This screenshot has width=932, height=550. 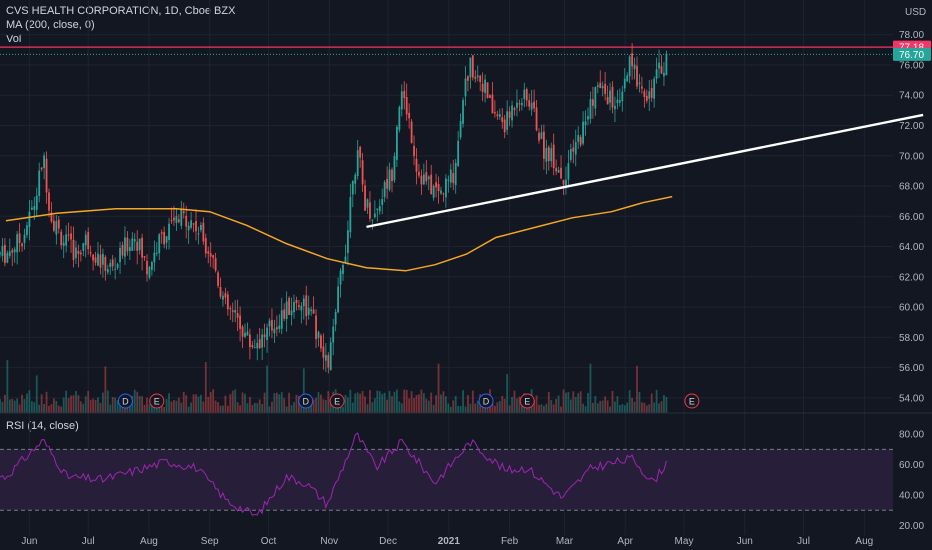 I want to click on volume-legend: Vol, so click(x=14, y=39).